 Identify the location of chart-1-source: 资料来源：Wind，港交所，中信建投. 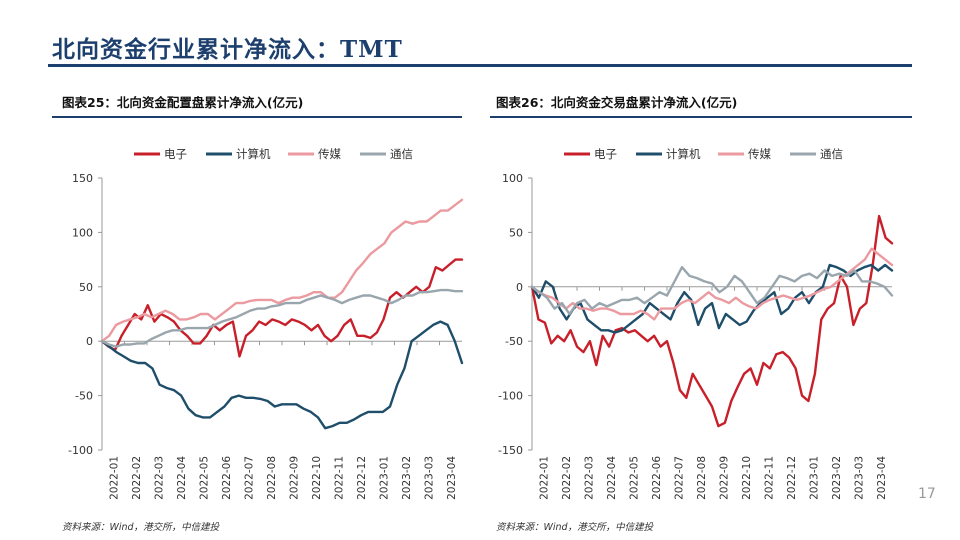
(141, 527).